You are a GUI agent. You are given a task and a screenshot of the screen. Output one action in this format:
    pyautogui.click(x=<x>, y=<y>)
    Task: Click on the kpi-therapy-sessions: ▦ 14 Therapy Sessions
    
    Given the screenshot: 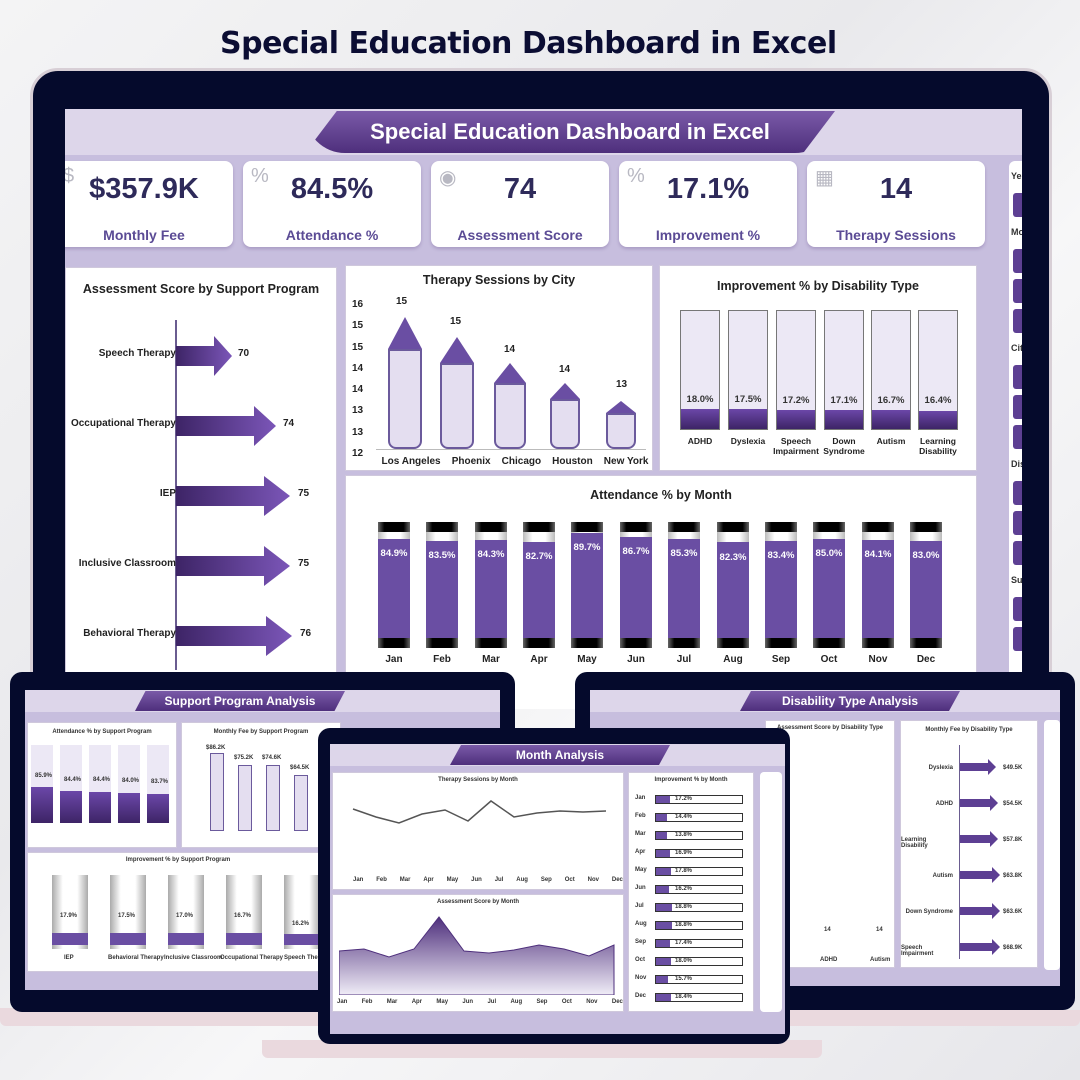 What is the action you would take?
    pyautogui.click(x=896, y=204)
    